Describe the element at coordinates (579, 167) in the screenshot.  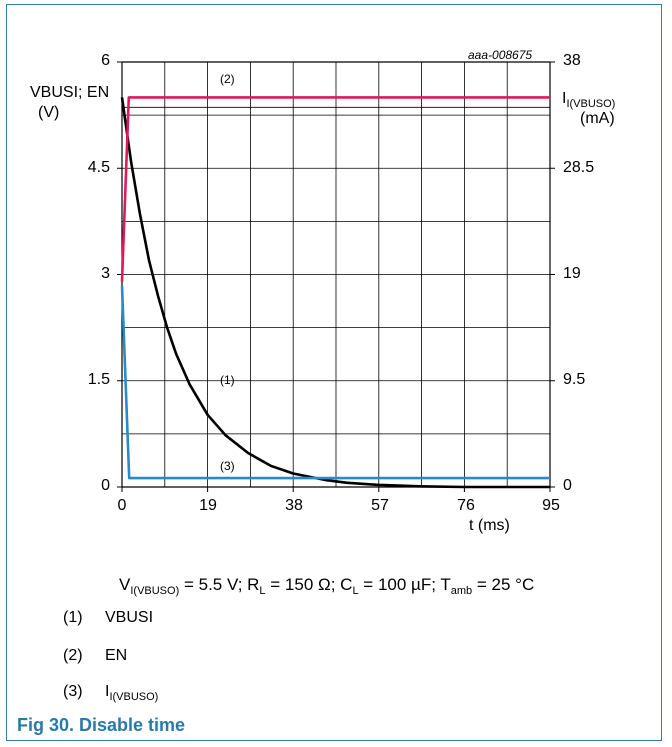
I see `y-right-tick: 28.5` at that location.